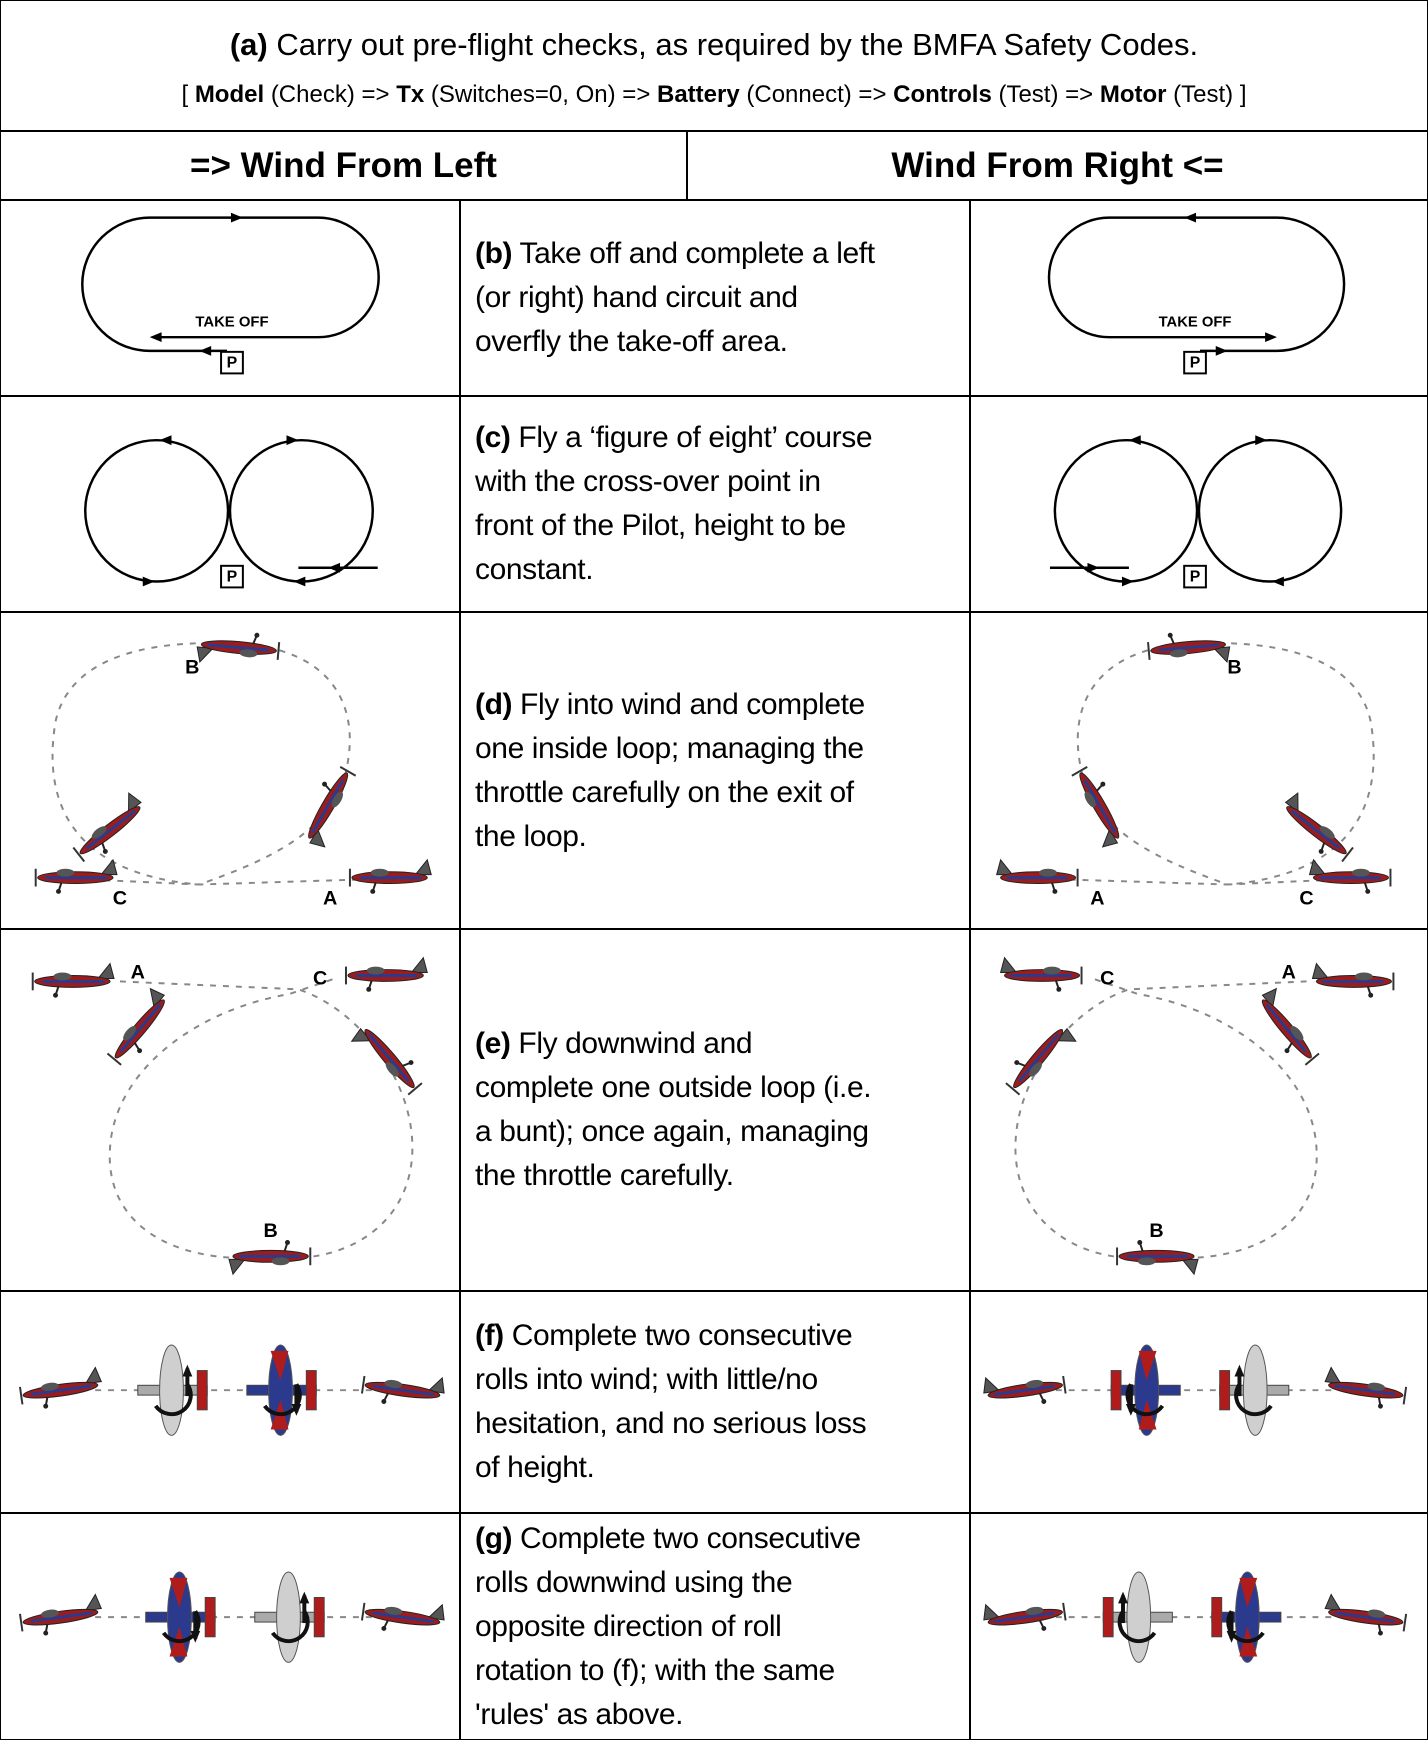 This screenshot has width=1428, height=1740. I want to click on diagram, so click(231, 1617).